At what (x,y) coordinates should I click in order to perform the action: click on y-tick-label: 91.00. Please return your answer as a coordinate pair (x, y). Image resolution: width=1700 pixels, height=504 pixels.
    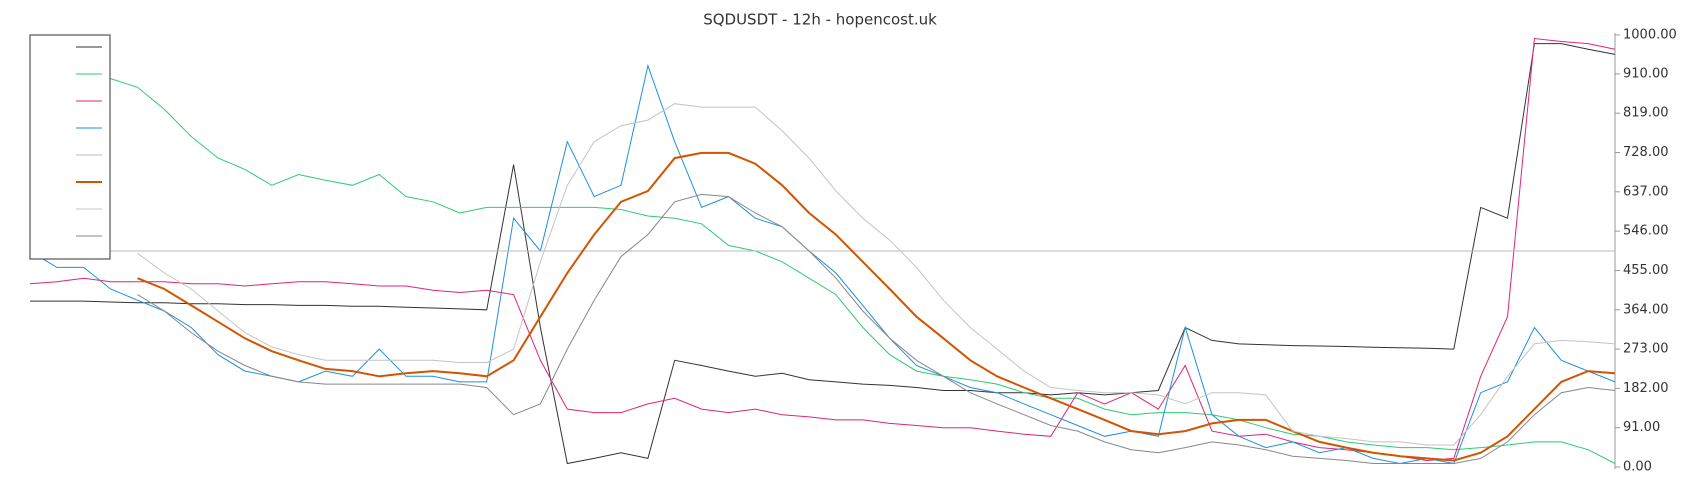
    Looking at the image, I should click on (1641, 427).